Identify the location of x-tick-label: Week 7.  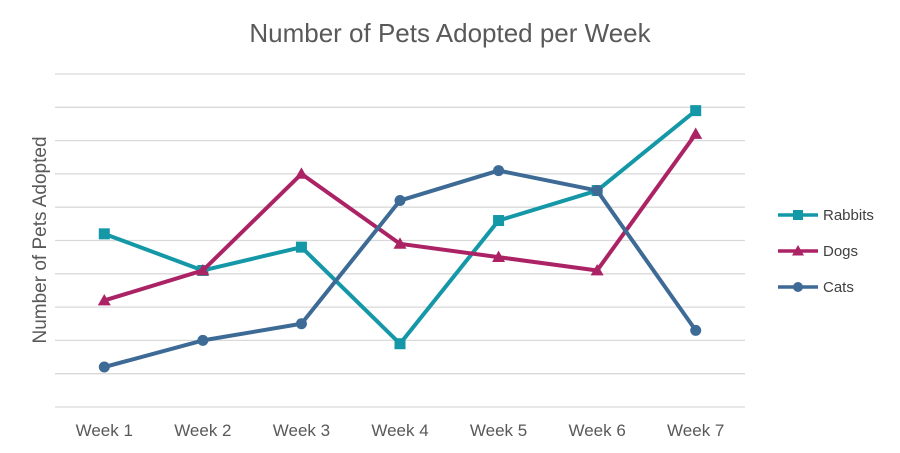
(695, 430).